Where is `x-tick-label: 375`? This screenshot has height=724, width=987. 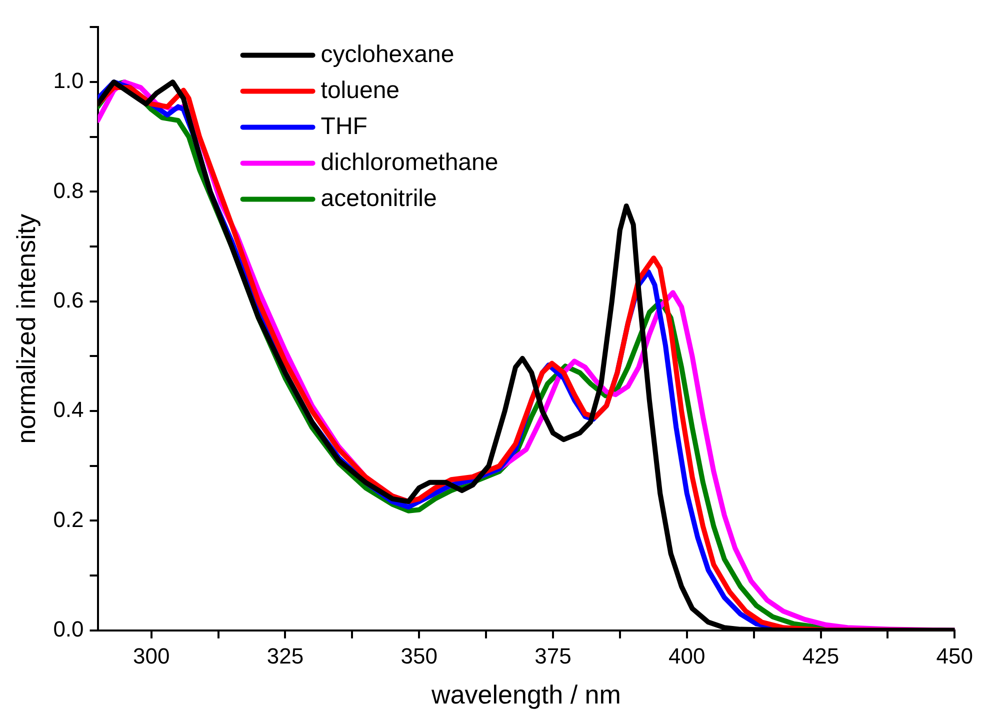 x-tick-label: 375 is located at coordinates (553, 656).